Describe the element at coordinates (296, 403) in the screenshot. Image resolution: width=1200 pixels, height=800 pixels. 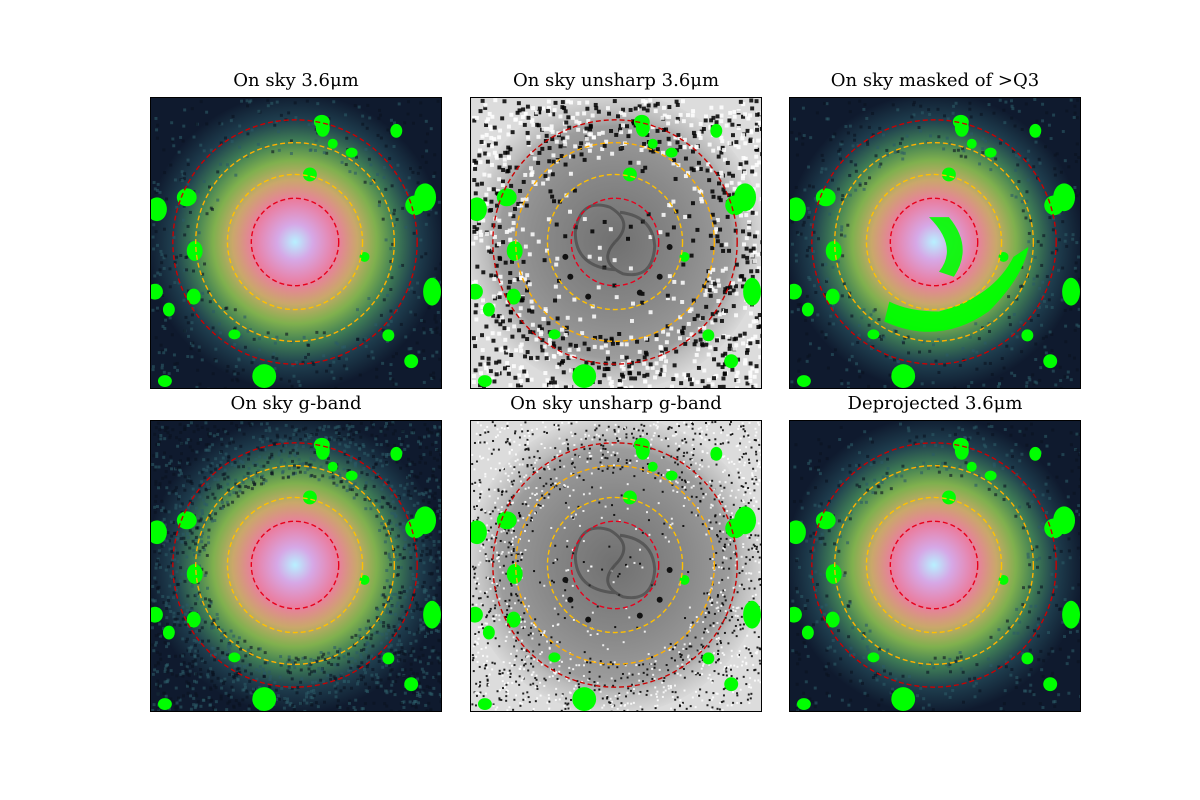
I see `panel-title: On sky g-band` at that location.